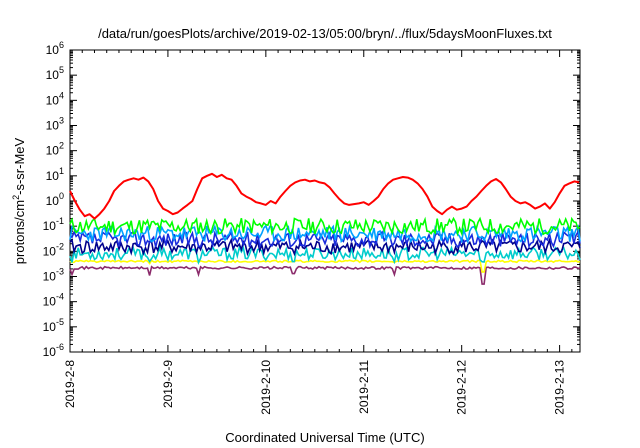 This screenshot has height=448, width=640. What do you see at coordinates (324, 196) in the screenshot?
I see `series-line-red` at bounding box center [324, 196].